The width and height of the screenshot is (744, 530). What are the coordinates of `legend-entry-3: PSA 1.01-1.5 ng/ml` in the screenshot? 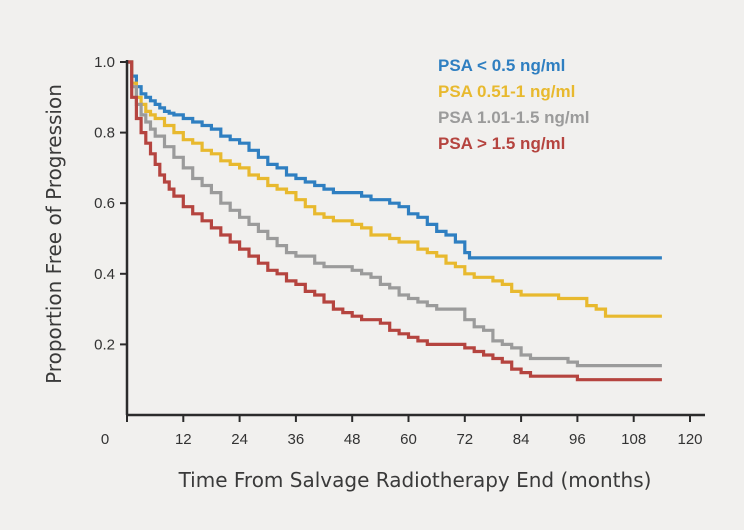 It's located at (513, 117).